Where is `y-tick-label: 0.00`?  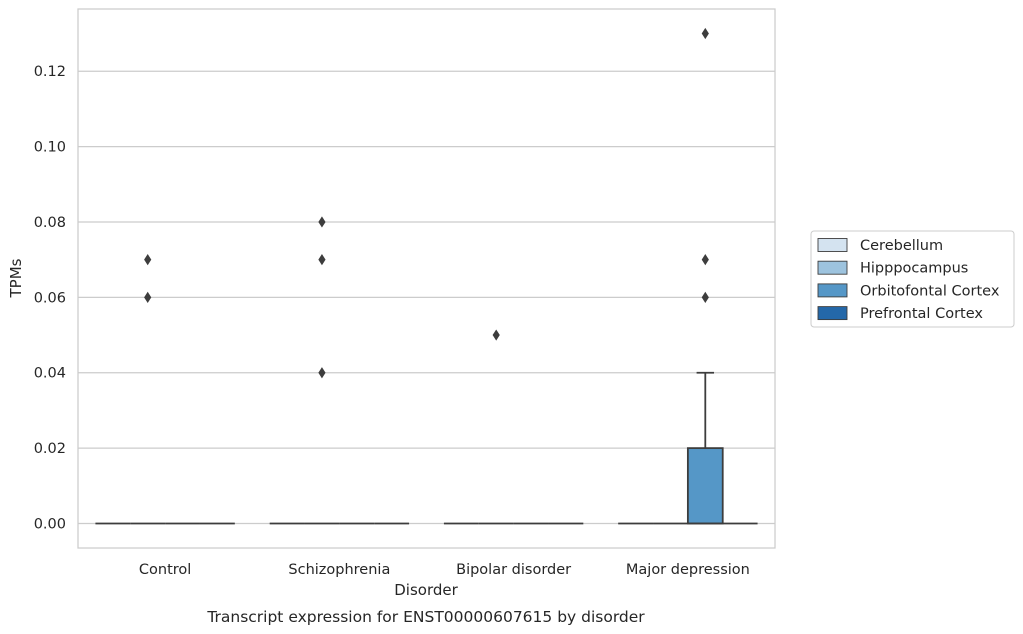 y-tick-label: 0.00 is located at coordinates (50, 525).